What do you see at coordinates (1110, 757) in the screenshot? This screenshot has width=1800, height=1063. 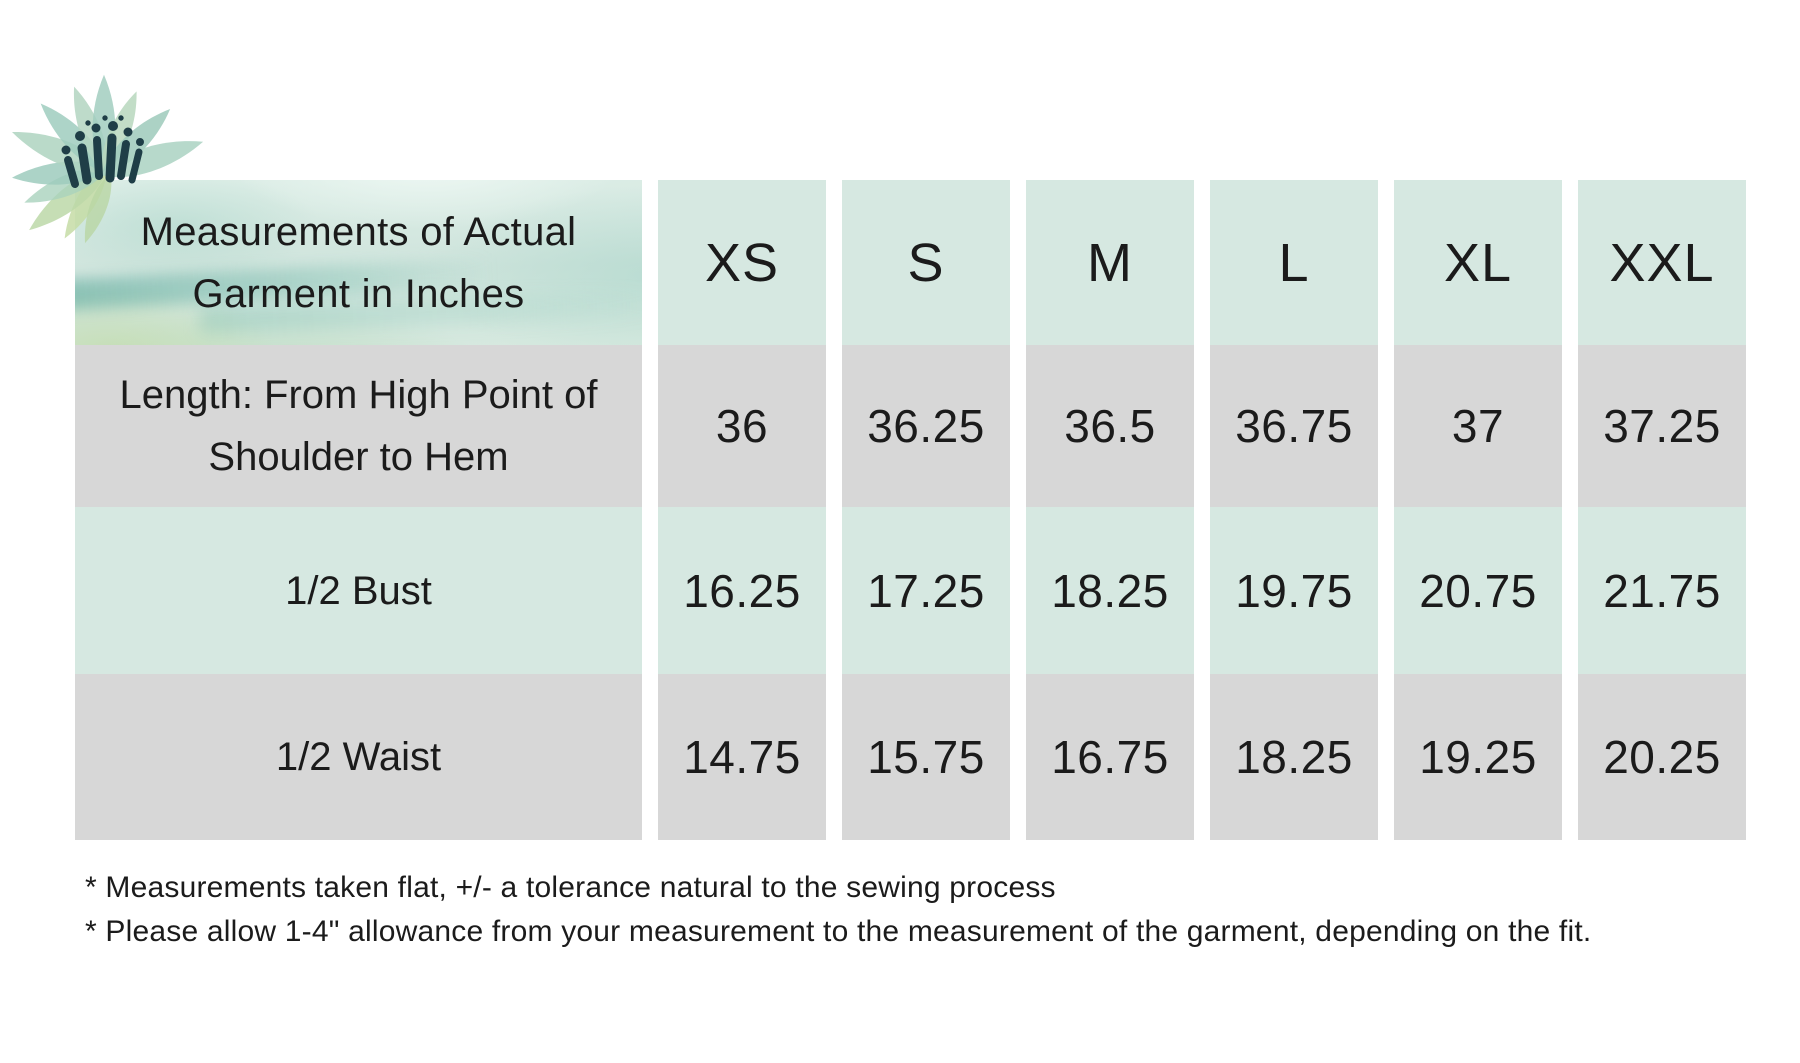 I see `value-cell-waist-m: 16.75` at bounding box center [1110, 757].